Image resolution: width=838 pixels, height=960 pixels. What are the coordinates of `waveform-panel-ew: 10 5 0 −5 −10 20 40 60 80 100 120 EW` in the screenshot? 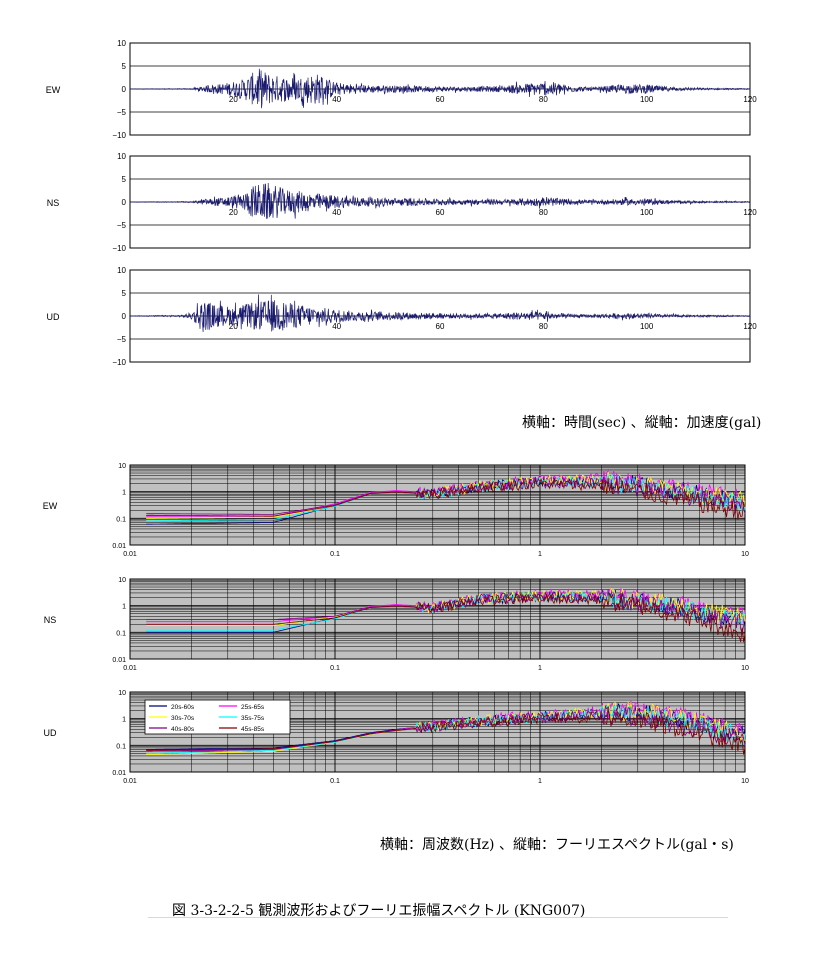 It's located at (401, 89).